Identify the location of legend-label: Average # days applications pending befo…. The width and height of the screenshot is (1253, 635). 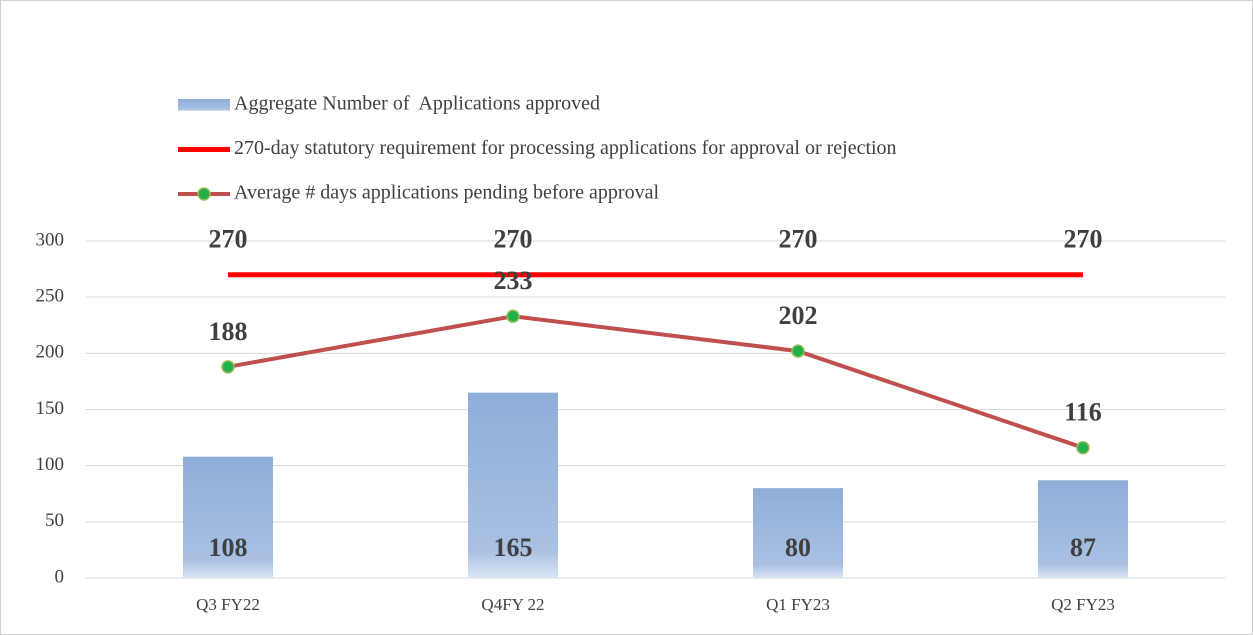
(446, 193).